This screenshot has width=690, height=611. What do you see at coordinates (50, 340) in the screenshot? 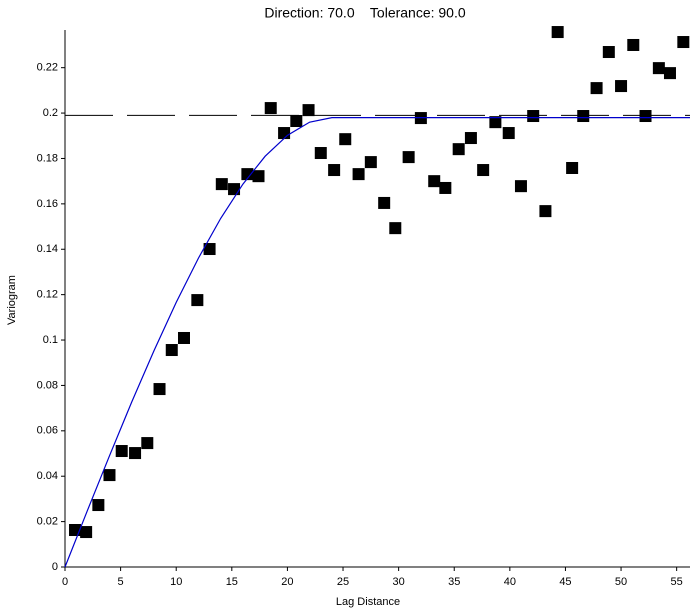
I see `y-tick-label: 0.1` at bounding box center [50, 340].